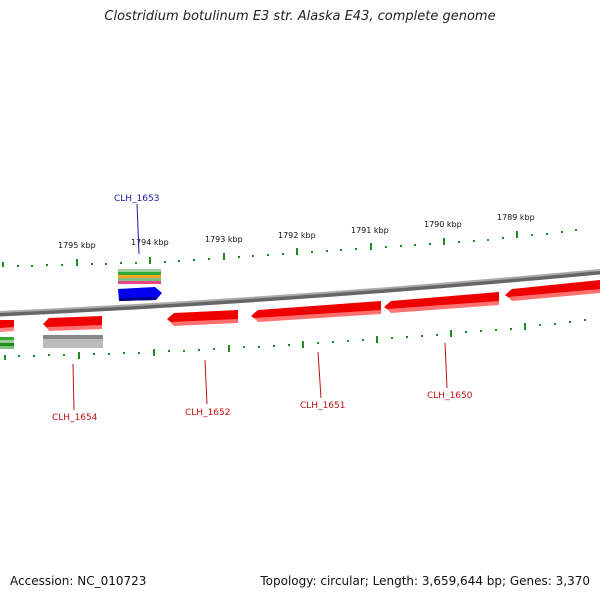 The width and height of the screenshot is (600, 600). What do you see at coordinates (75, 418) in the screenshot?
I see `gene-label-reverse: CLH_1654` at bounding box center [75, 418].